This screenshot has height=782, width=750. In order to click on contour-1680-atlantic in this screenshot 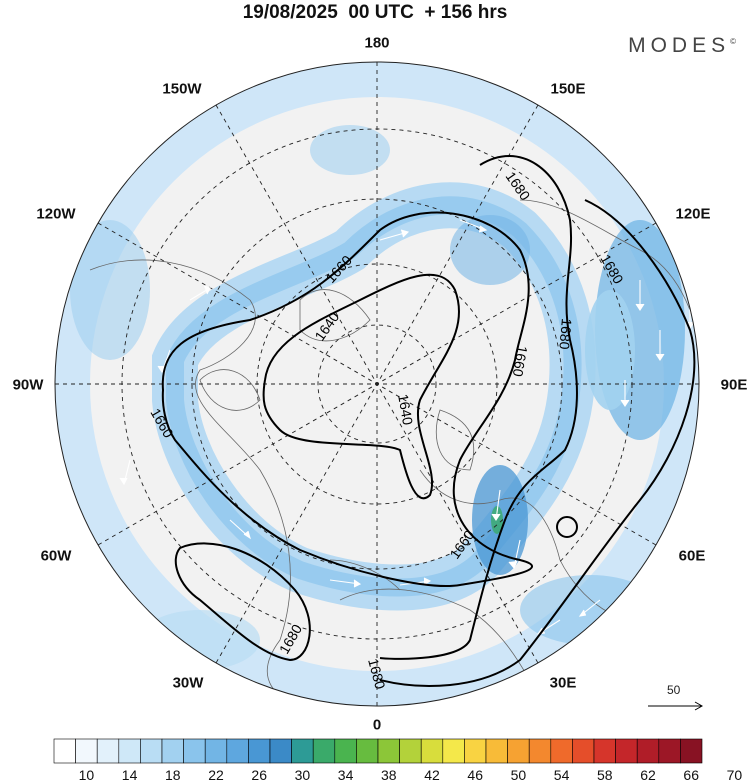, I will do `click(242, 602)`.